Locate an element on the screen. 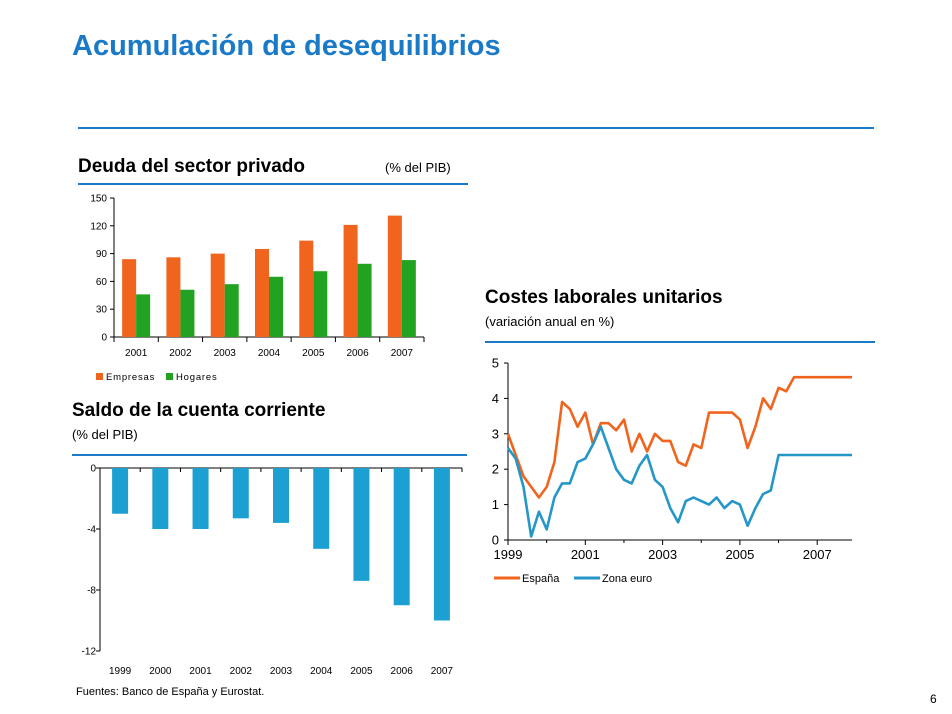 Image resolution: width=952 pixels, height=714 pixels. x-tick-label: 2000 is located at coordinates (160, 671).